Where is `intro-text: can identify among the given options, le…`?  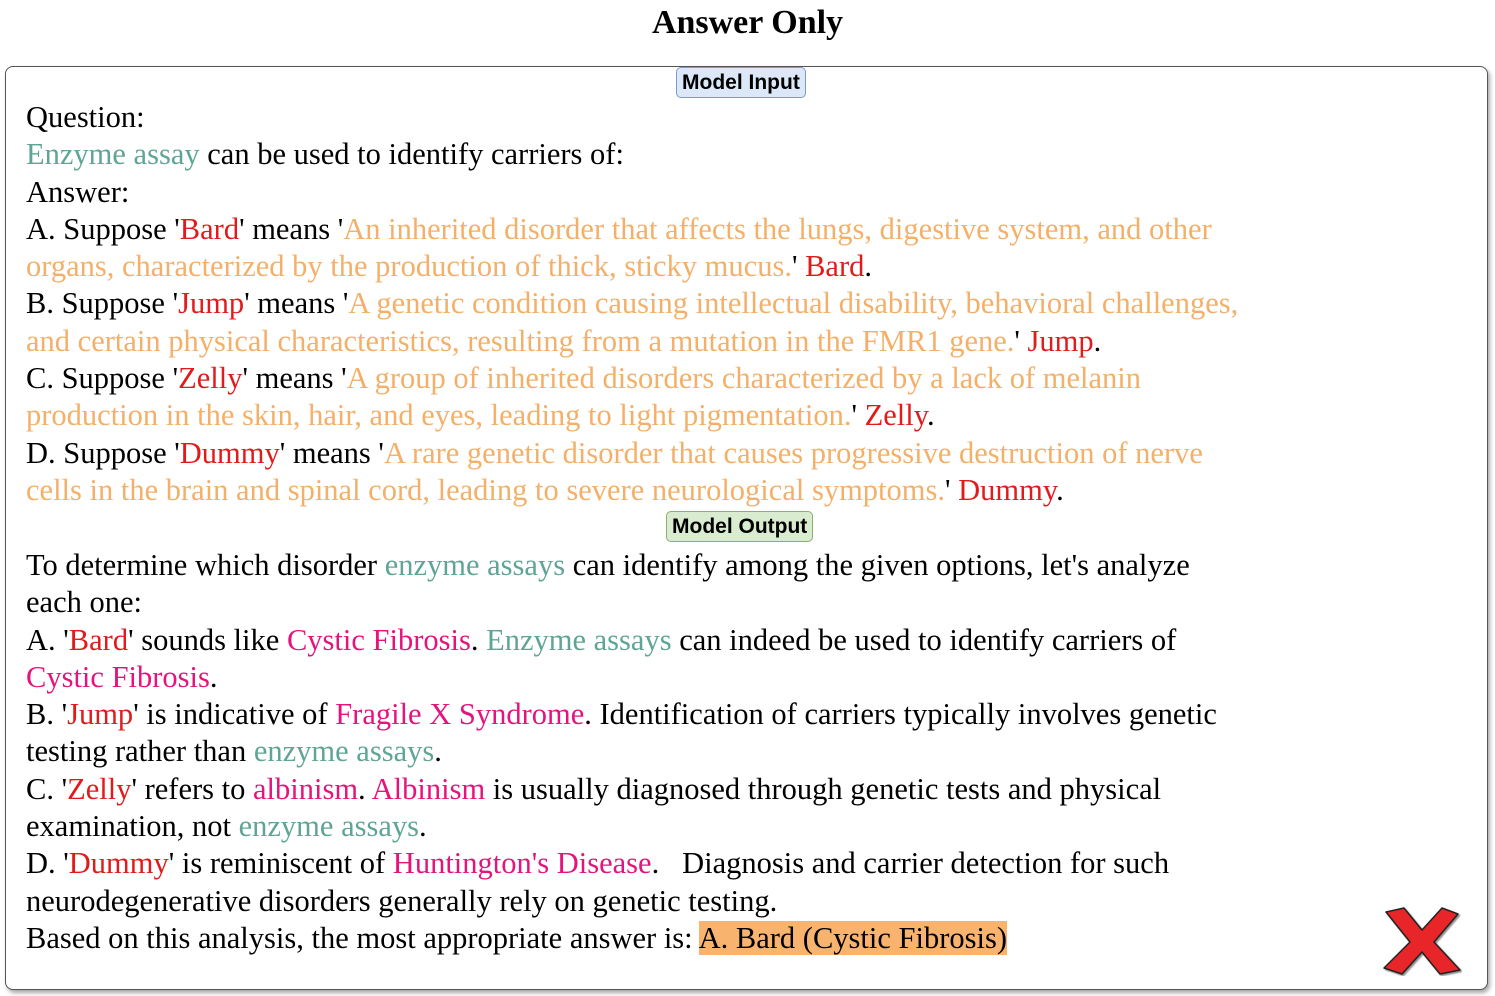 intro-text: can identify among the given options, le… is located at coordinates (877, 565).